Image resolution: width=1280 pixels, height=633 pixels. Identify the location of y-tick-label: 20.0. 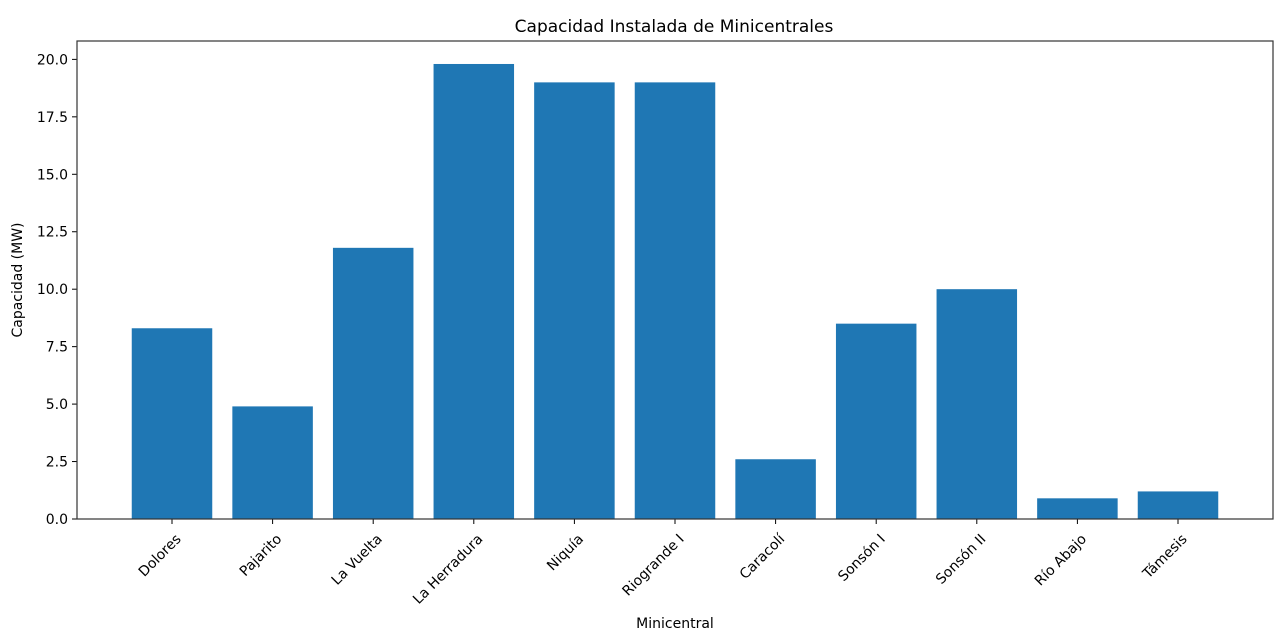
(52, 60).